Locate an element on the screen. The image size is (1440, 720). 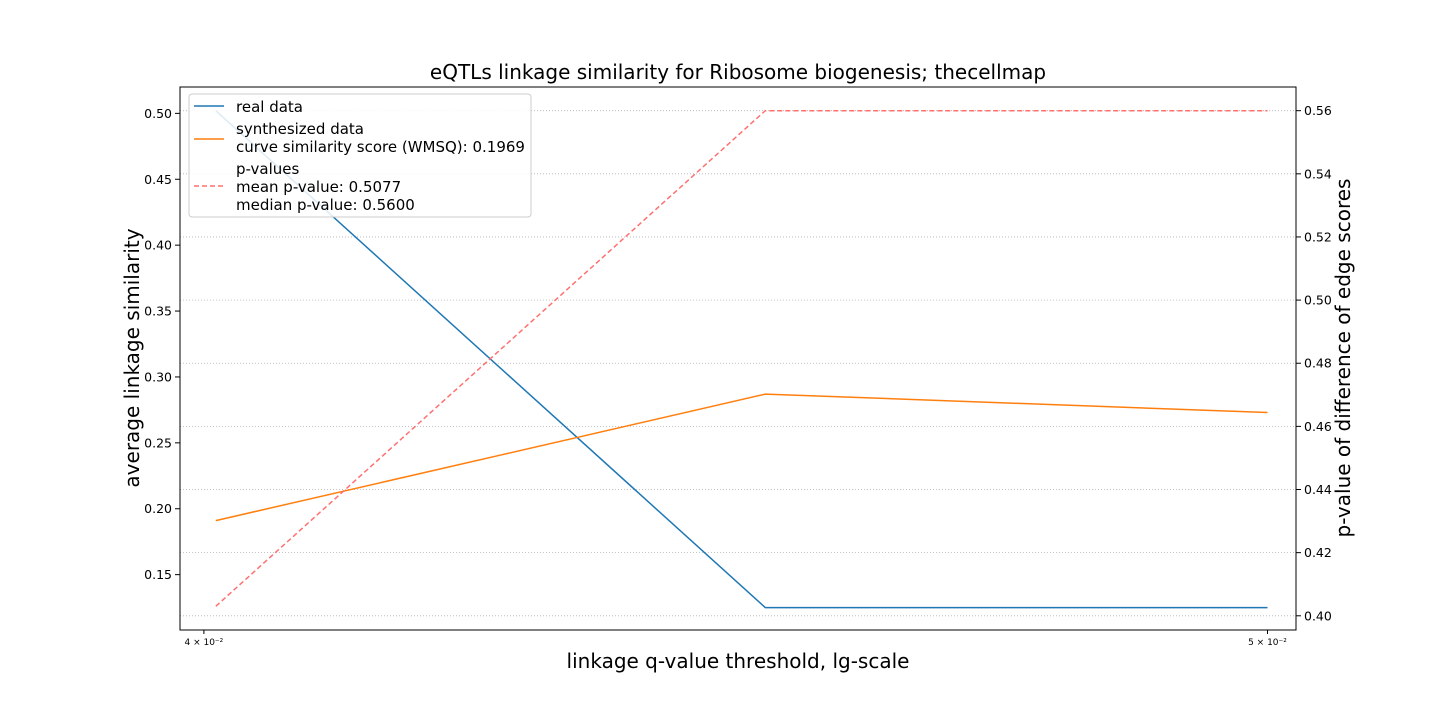
left-axis-ticks: 0.15 0.20 0.25 0.30 0.35 0.40 0.45 0.50 is located at coordinates (162, 344).